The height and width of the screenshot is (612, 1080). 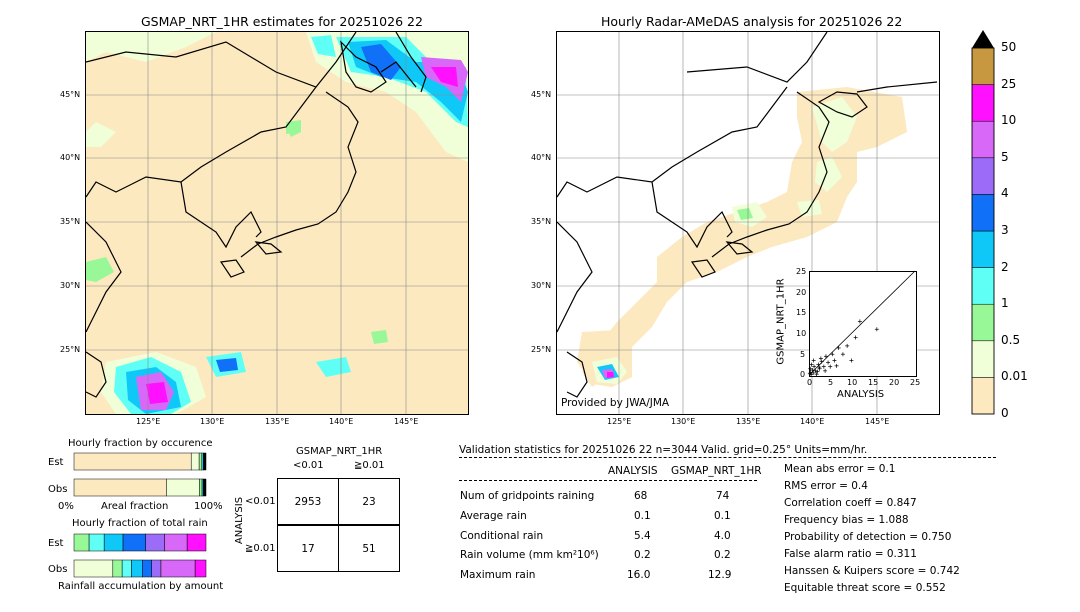 What do you see at coordinates (723, 496) in the screenshot?
I see `validation-row-gsmap-0: 74` at bounding box center [723, 496].